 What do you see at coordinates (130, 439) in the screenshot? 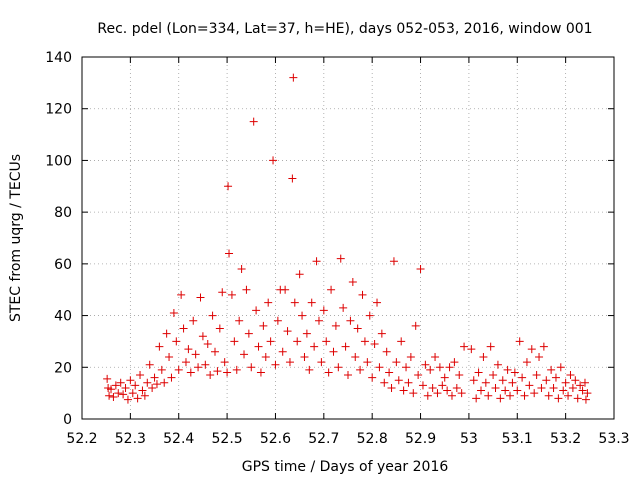
I see `x-tick-label: 52.3` at bounding box center [130, 439].